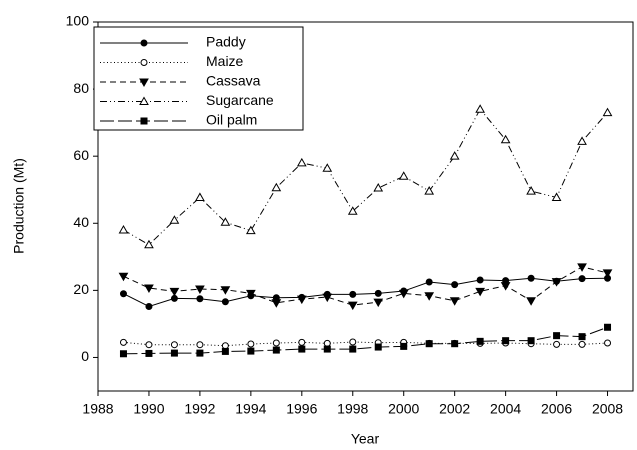 This screenshot has height=450, width=637. What do you see at coordinates (81, 155) in the screenshot?
I see `y-tick-label: 60` at bounding box center [81, 155].